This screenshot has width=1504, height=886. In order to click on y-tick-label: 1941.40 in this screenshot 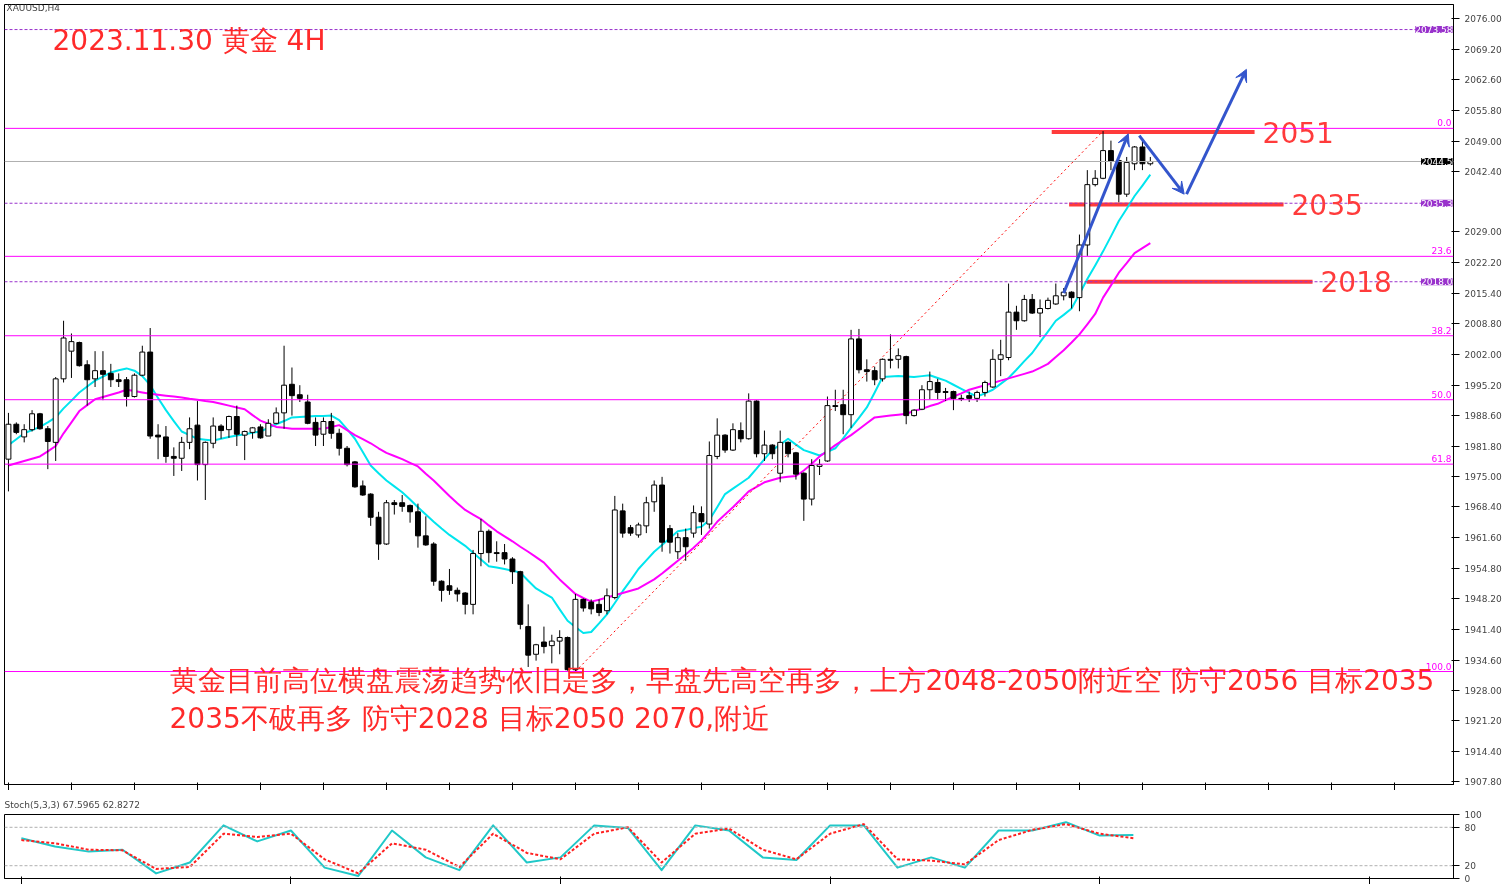, I will do `click(1483, 629)`.